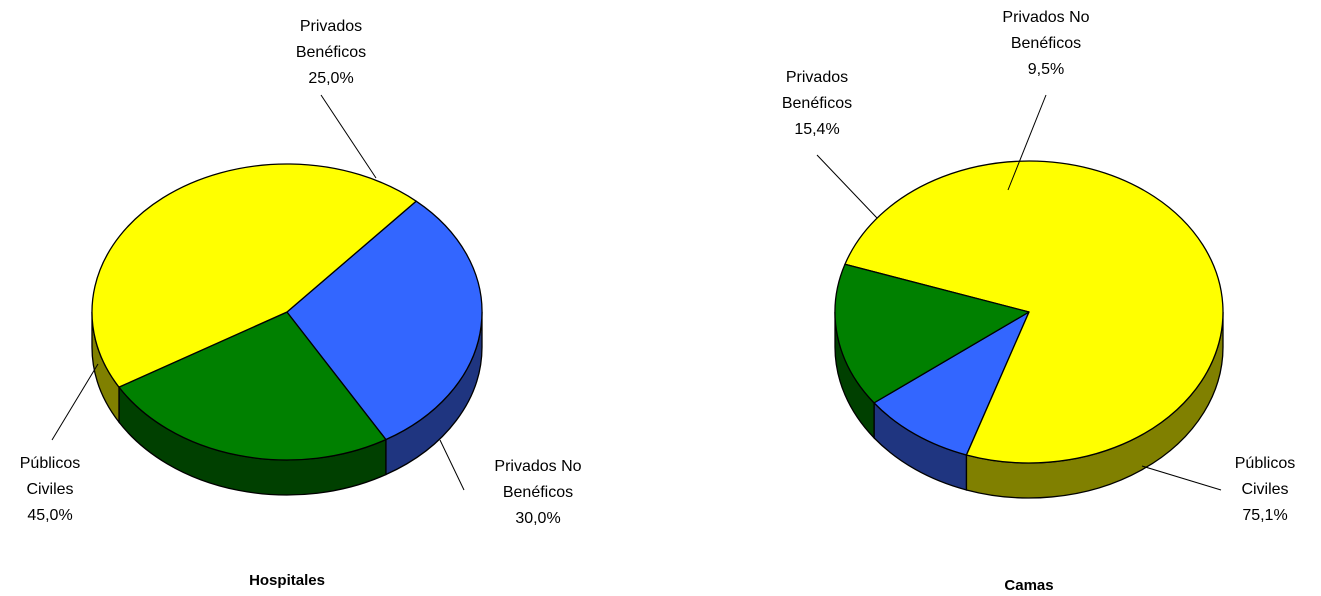 The height and width of the screenshot is (596, 1321). What do you see at coordinates (537, 518) in the screenshot?
I see `slice-value-label-privados-no-beneficos: 30,0%` at bounding box center [537, 518].